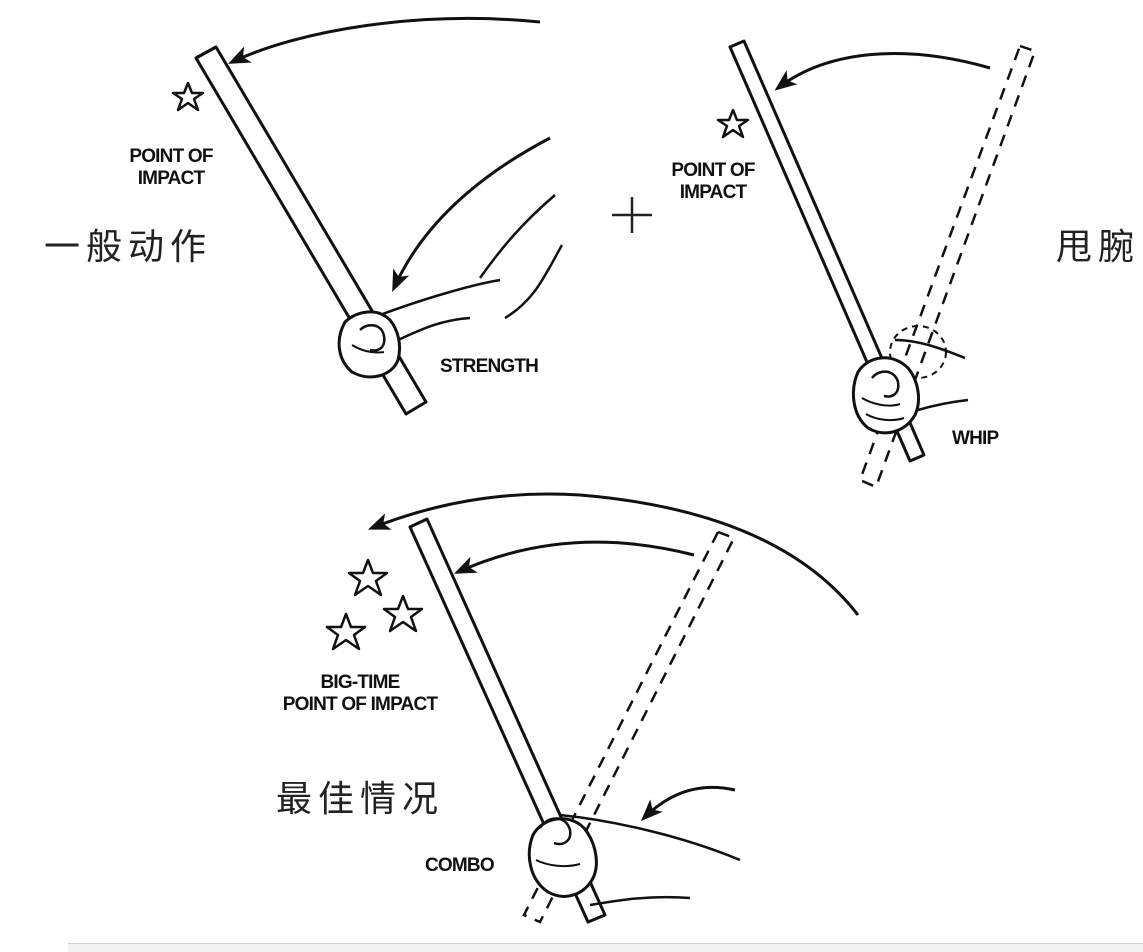 Image resolution: width=1143 pixels, height=952 pixels. Describe the element at coordinates (367, 216) in the screenshot. I see `panel-strength` at that location.